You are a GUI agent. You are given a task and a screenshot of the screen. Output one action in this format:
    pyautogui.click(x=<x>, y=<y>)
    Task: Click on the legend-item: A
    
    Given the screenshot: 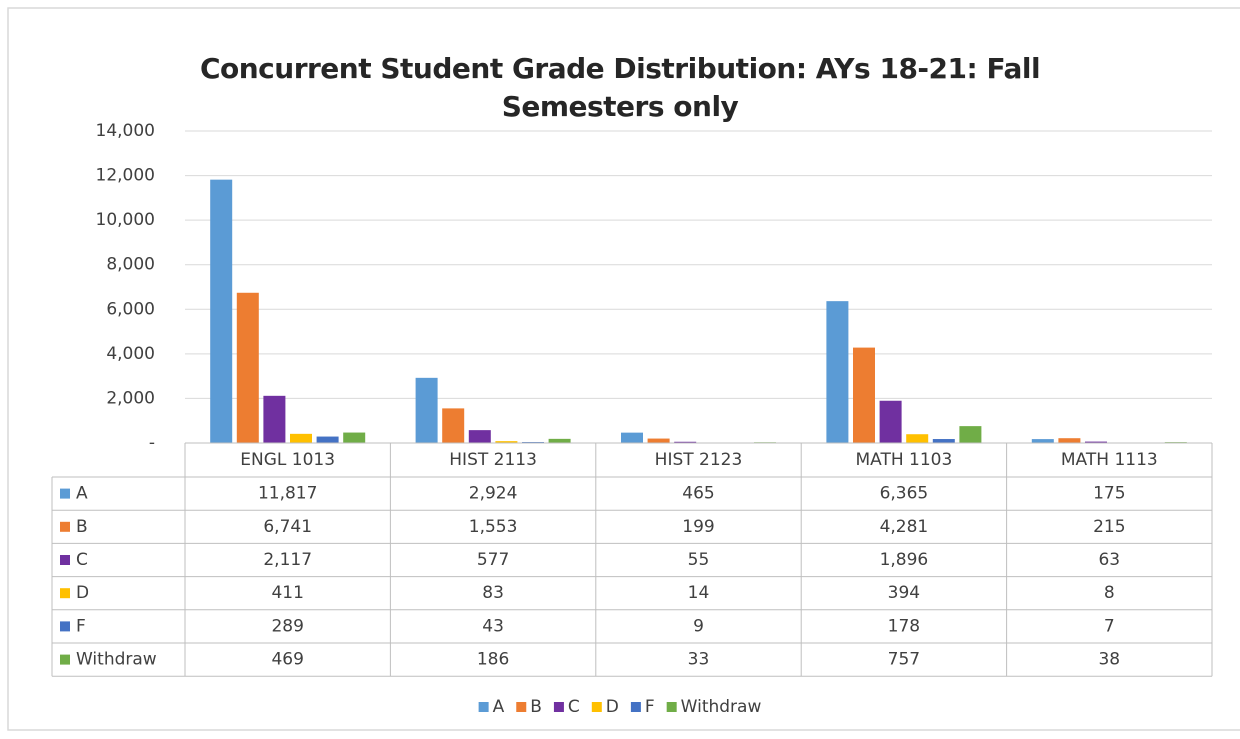 What is the action you would take?
    pyautogui.click(x=491, y=707)
    